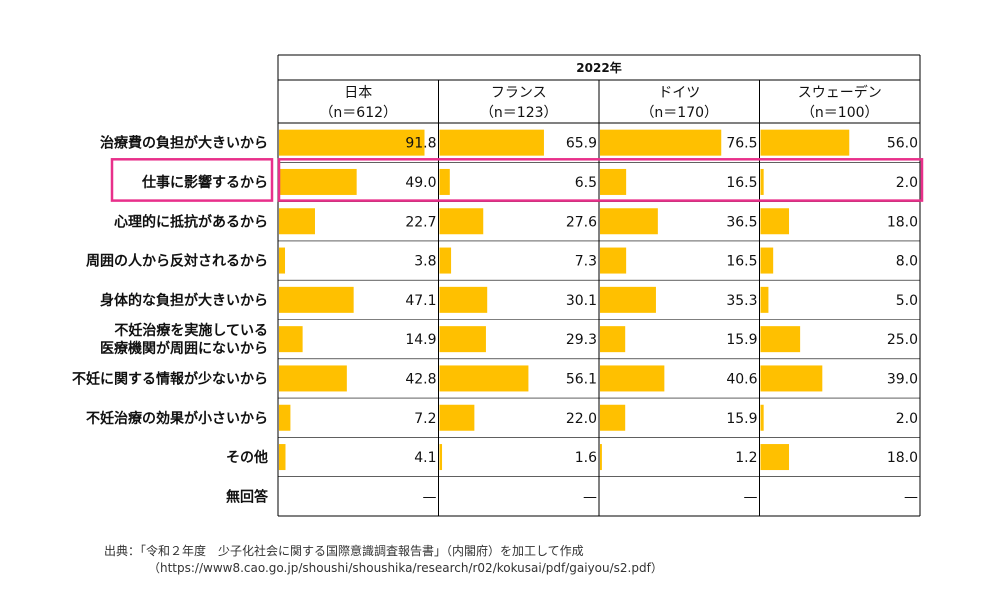  I want to click on series-n-3: （n＝100）, so click(840, 113).